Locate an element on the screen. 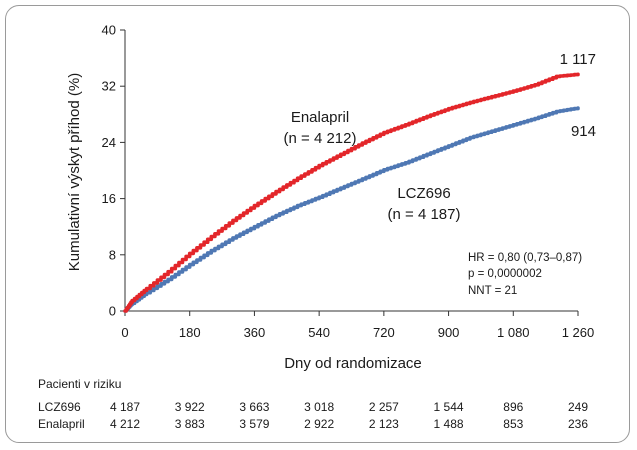 This screenshot has height=450, width=637. risk-cell: 1 544 is located at coordinates (449, 407).